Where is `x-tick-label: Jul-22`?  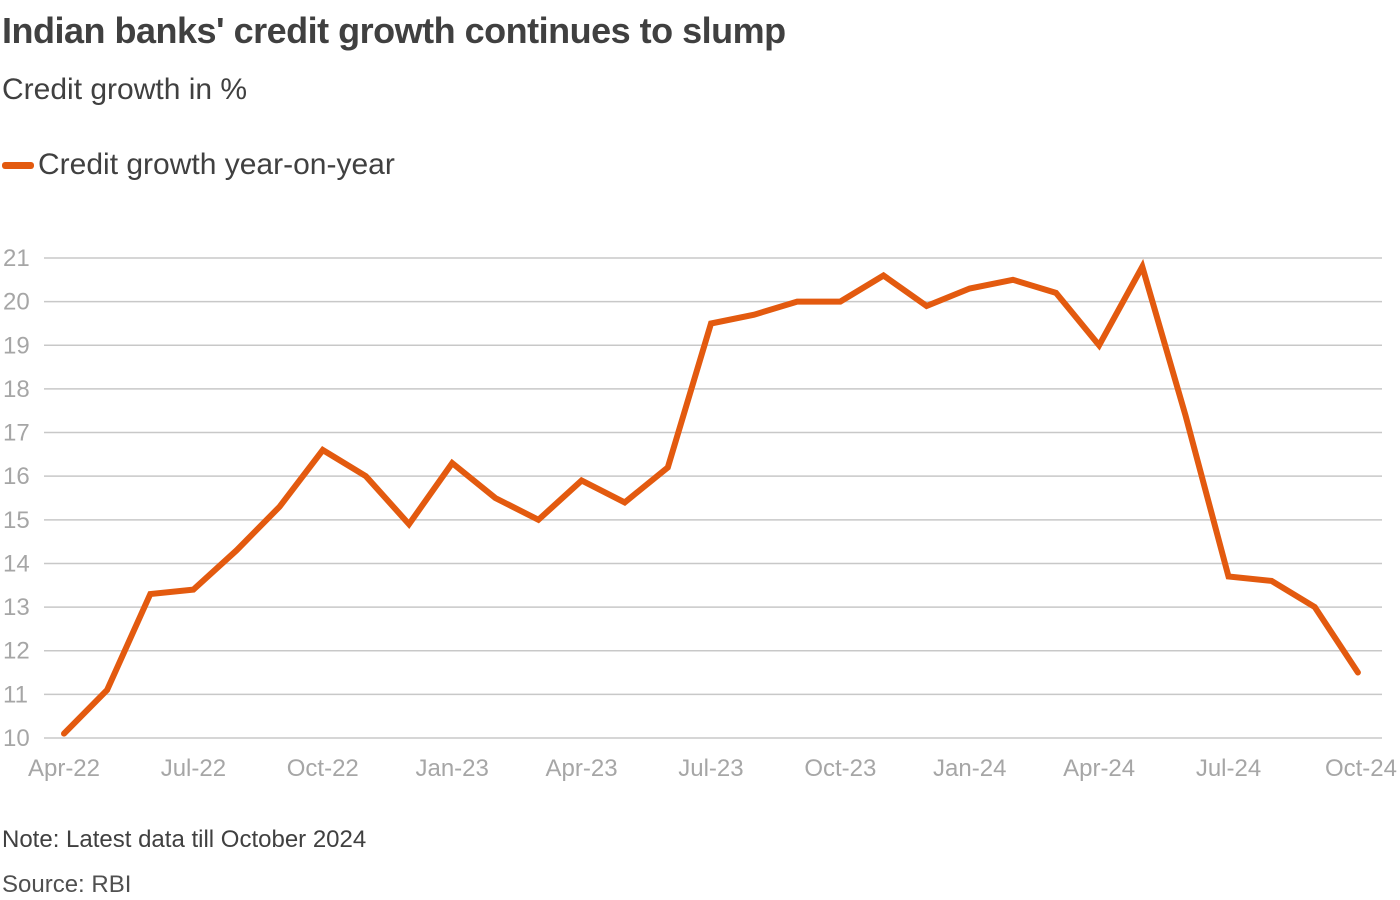 x-tick-label: Jul-22 is located at coordinates (193, 768).